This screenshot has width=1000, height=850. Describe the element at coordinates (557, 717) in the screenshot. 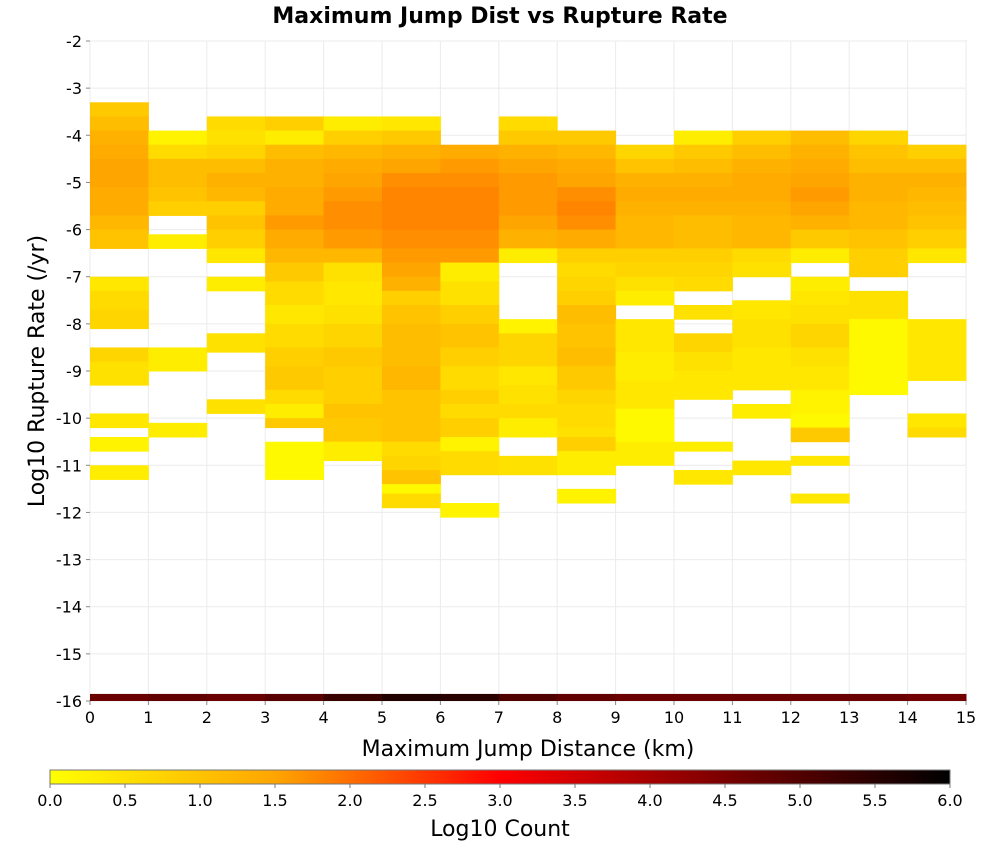

I see `x-tick-label: 8` at that location.